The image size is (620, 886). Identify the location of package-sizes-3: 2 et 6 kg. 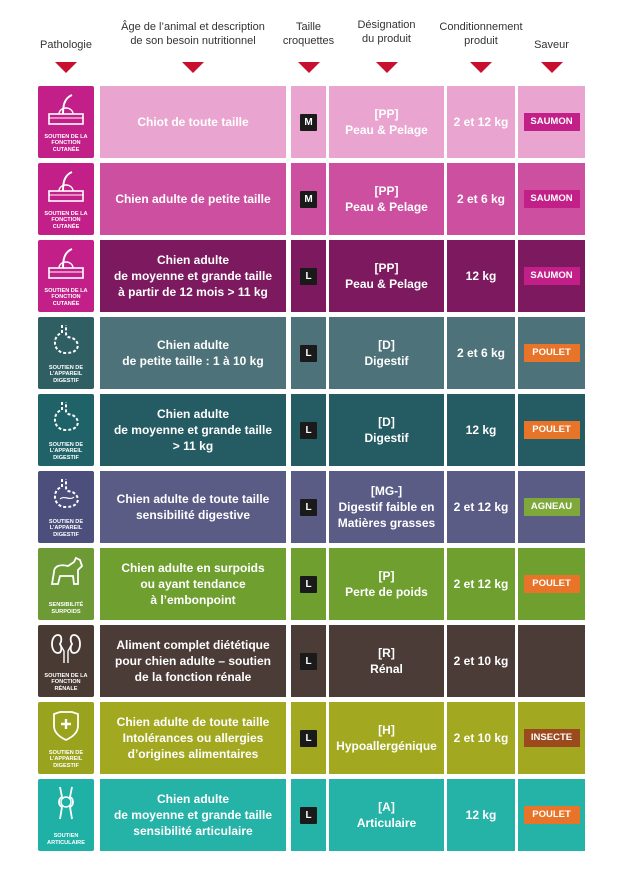
(481, 353).